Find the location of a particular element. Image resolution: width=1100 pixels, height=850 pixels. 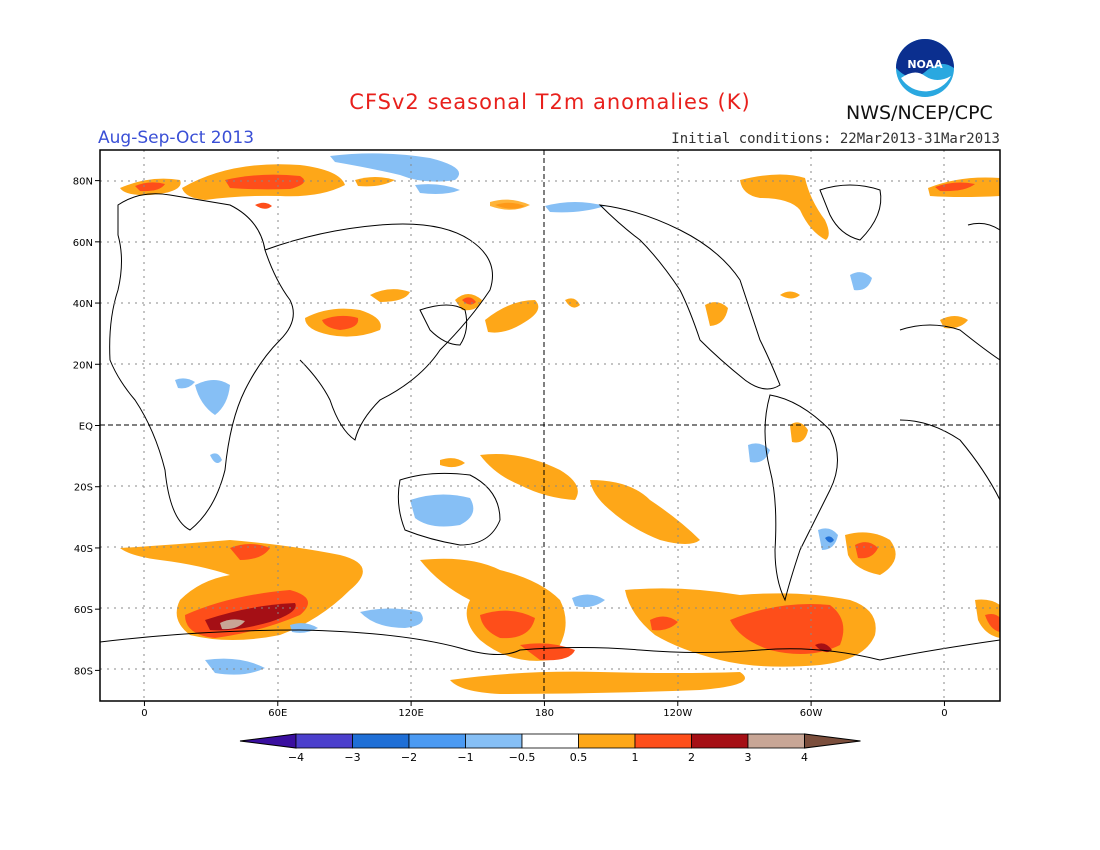

anomaly-cold-arctic is located at coordinates (601, 222).